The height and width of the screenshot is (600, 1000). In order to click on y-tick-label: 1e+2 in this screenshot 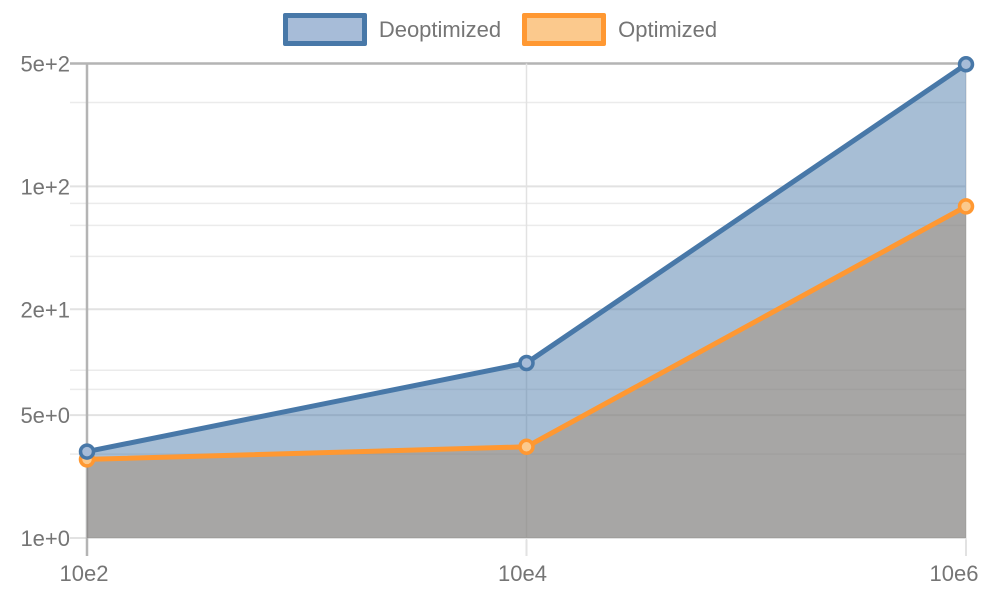, I will do `click(45, 186)`.